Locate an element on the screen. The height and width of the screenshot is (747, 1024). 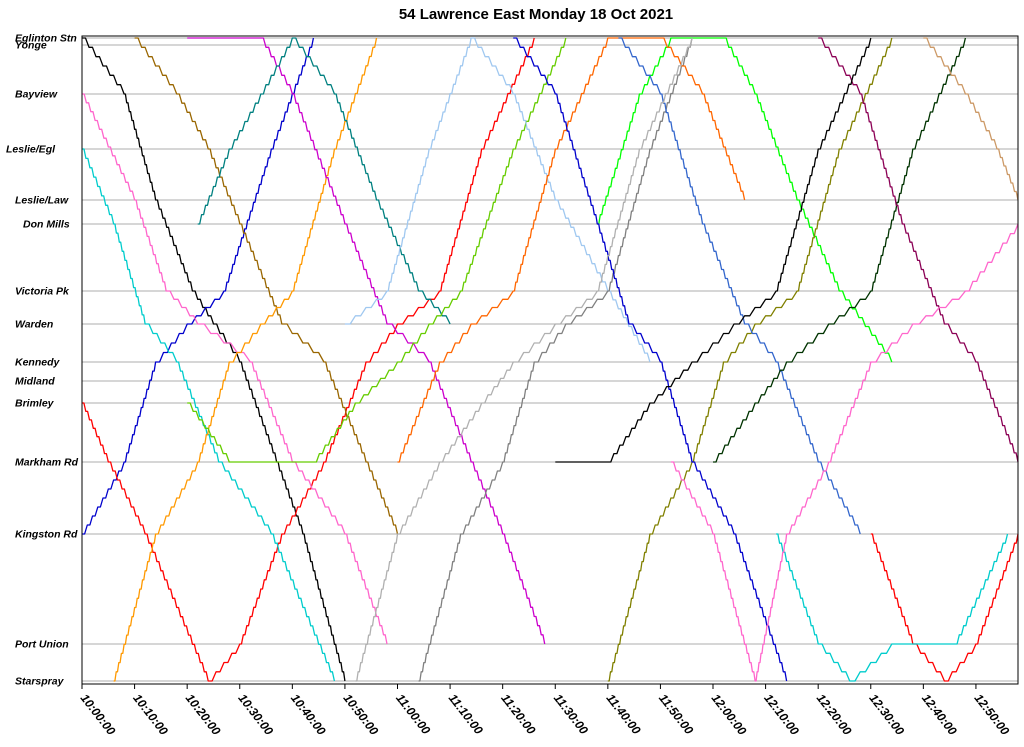
x-tick-label: 10:00:00 is located at coordinates (98, 714).